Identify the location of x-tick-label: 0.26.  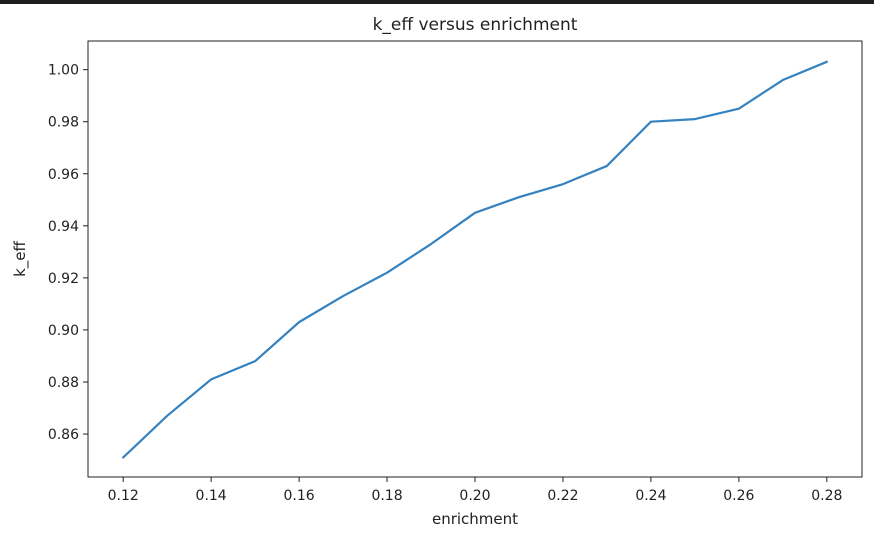
(738, 496).